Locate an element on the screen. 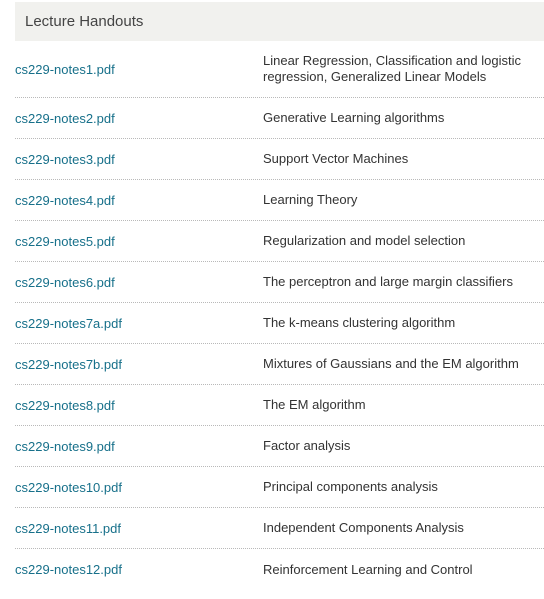  handout-description: Independent Components Analysis is located at coordinates (363, 527).